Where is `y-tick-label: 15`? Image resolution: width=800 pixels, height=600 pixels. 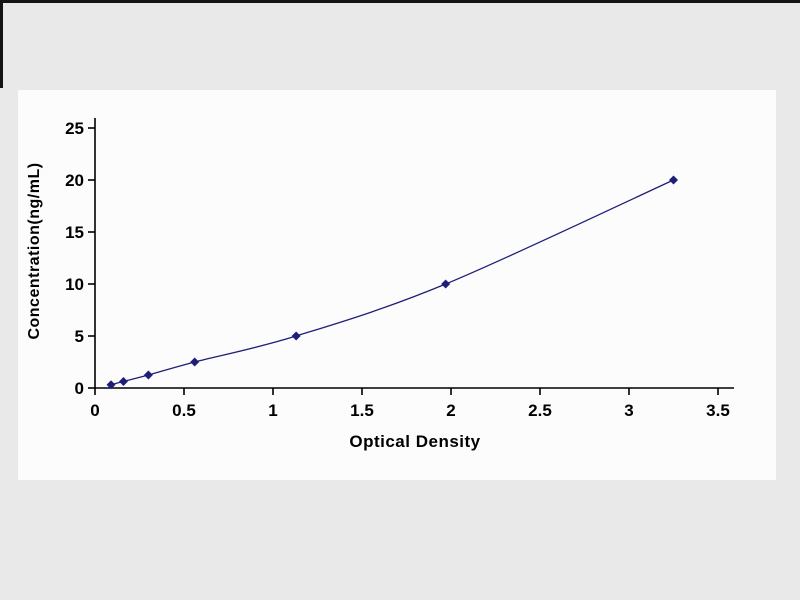 y-tick-label: 15 is located at coordinates (74, 232).